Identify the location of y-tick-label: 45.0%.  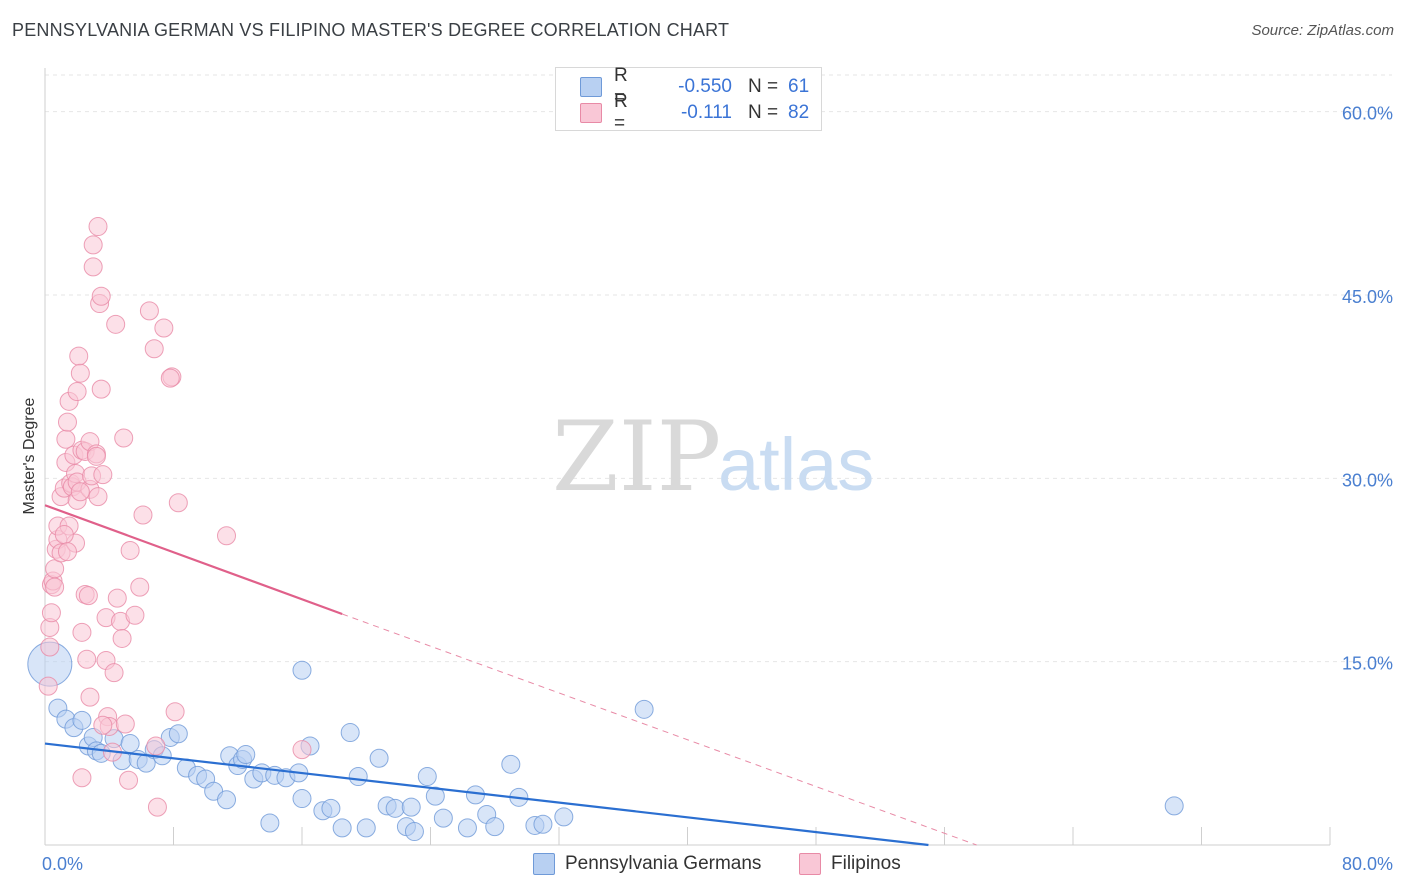
(1367, 297).